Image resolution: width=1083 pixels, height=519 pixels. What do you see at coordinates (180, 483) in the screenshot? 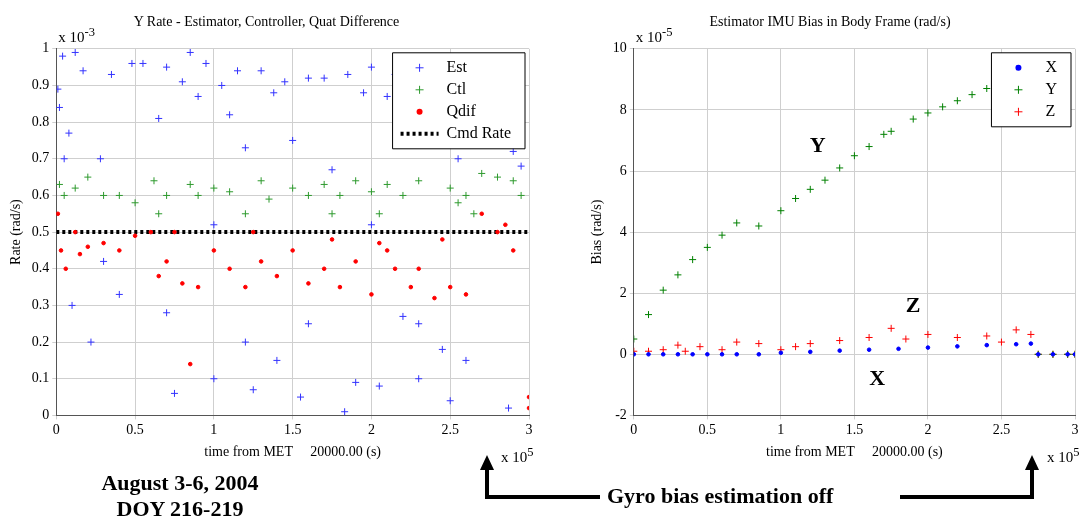
I see `text: August 3-6, 2004` at bounding box center [180, 483].